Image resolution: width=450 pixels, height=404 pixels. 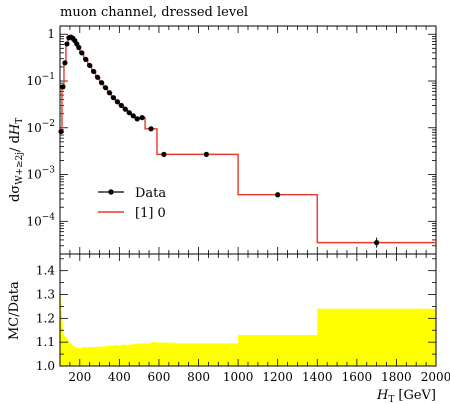 What do you see at coordinates (391, 399) in the screenshot?
I see `xlabel-variable-subscript: T` at bounding box center [391, 399].